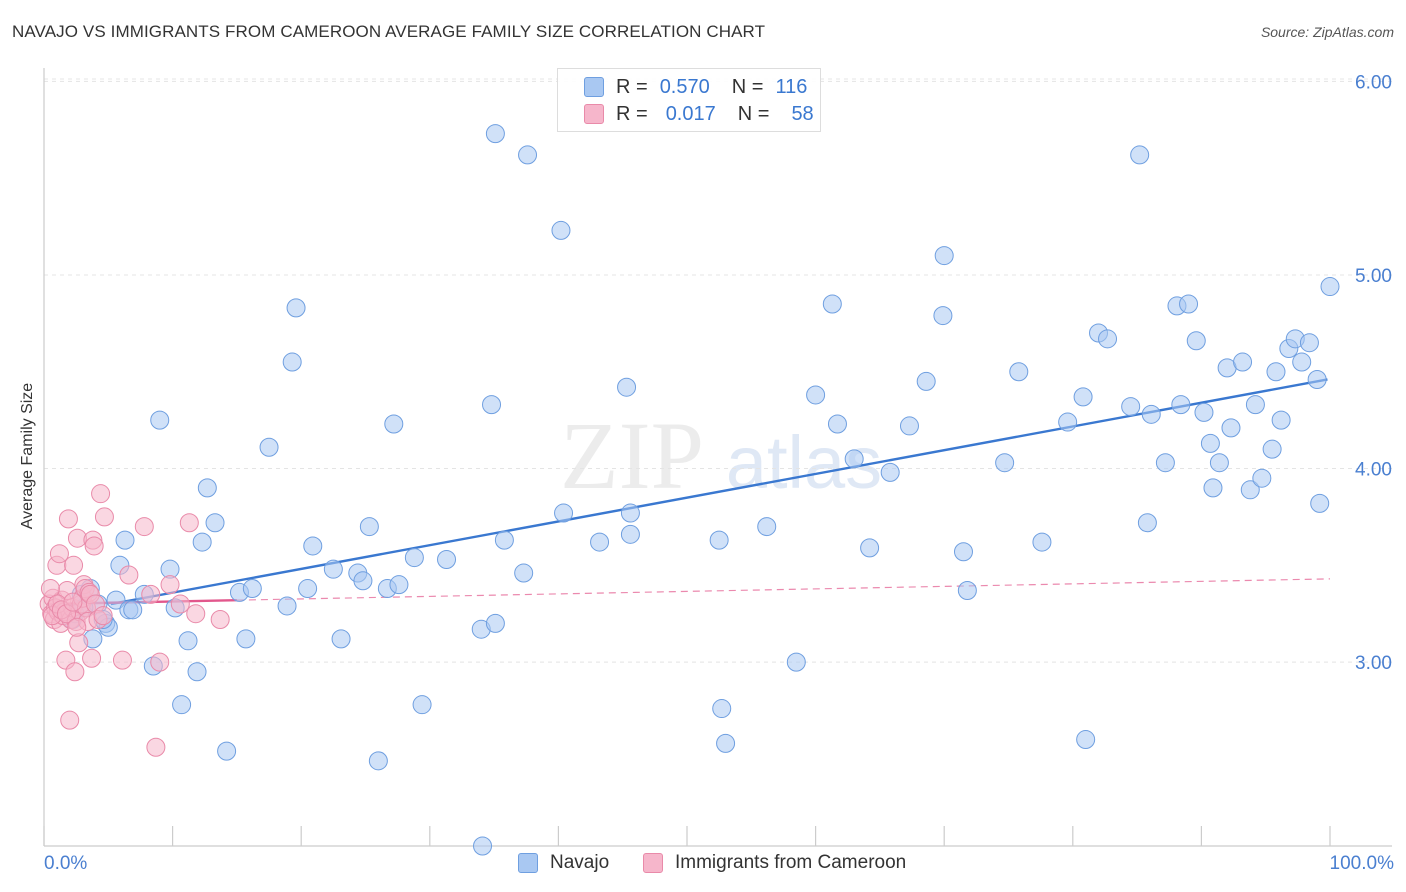 The image size is (1406, 892). What do you see at coordinates (632, 455) in the screenshot?
I see `watermark-zip: ZIP` at bounding box center [632, 455].